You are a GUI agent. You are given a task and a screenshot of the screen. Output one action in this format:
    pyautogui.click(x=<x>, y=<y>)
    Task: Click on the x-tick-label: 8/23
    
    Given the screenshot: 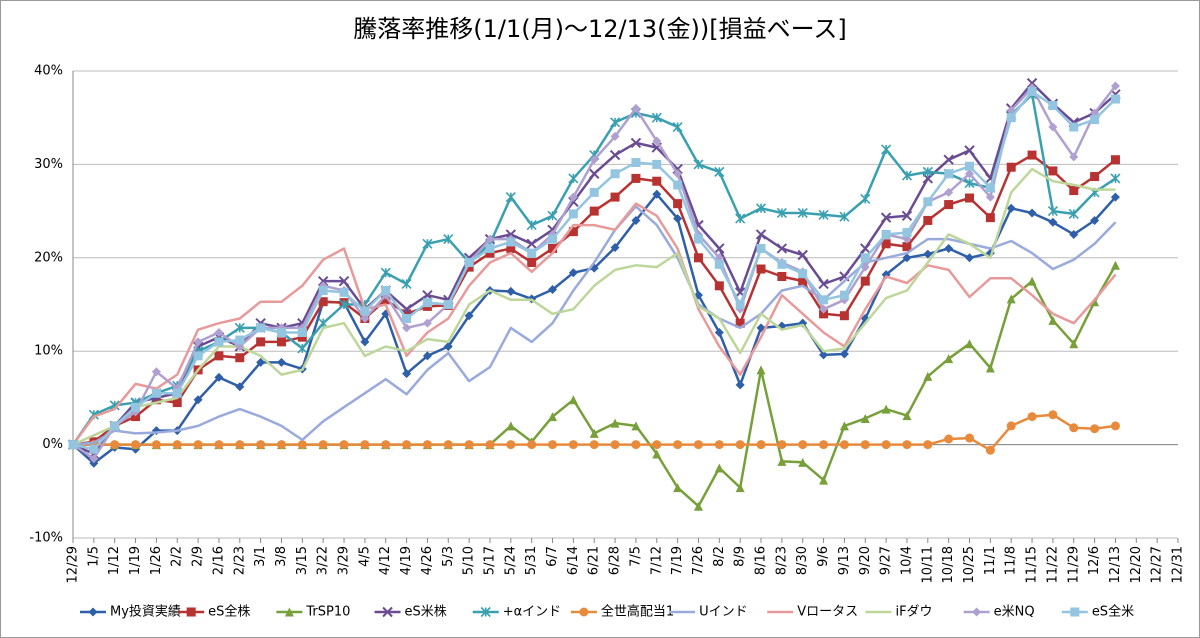 What is the action you would take?
    pyautogui.click(x=781, y=560)
    